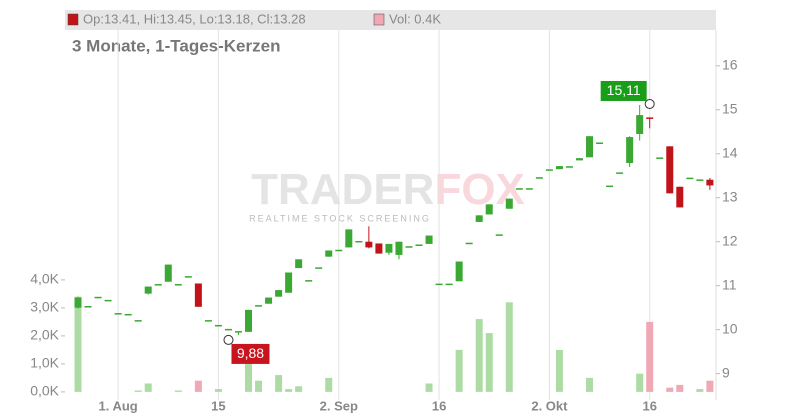 This screenshot has width=800, height=420. Describe the element at coordinates (649, 405) in the screenshot. I see `x-tick-label: 16` at that location.